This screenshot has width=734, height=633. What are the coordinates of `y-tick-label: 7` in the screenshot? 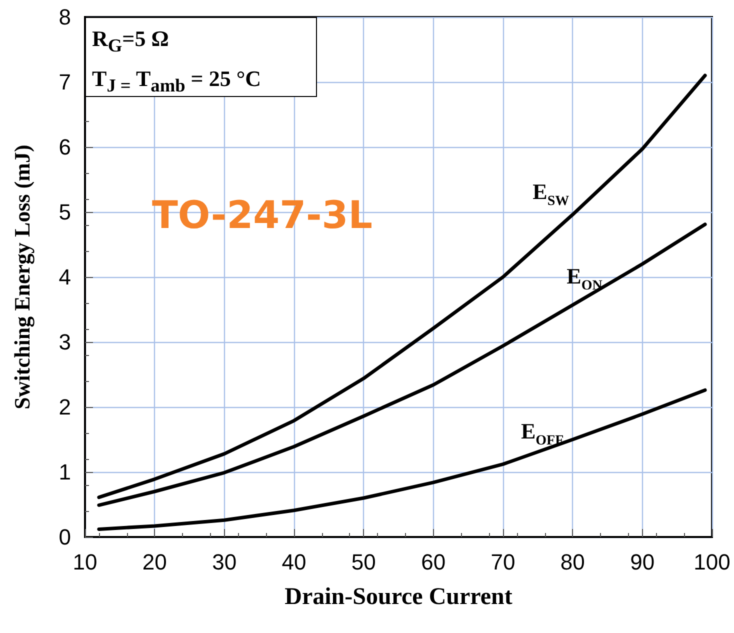 It's located at (64, 82).